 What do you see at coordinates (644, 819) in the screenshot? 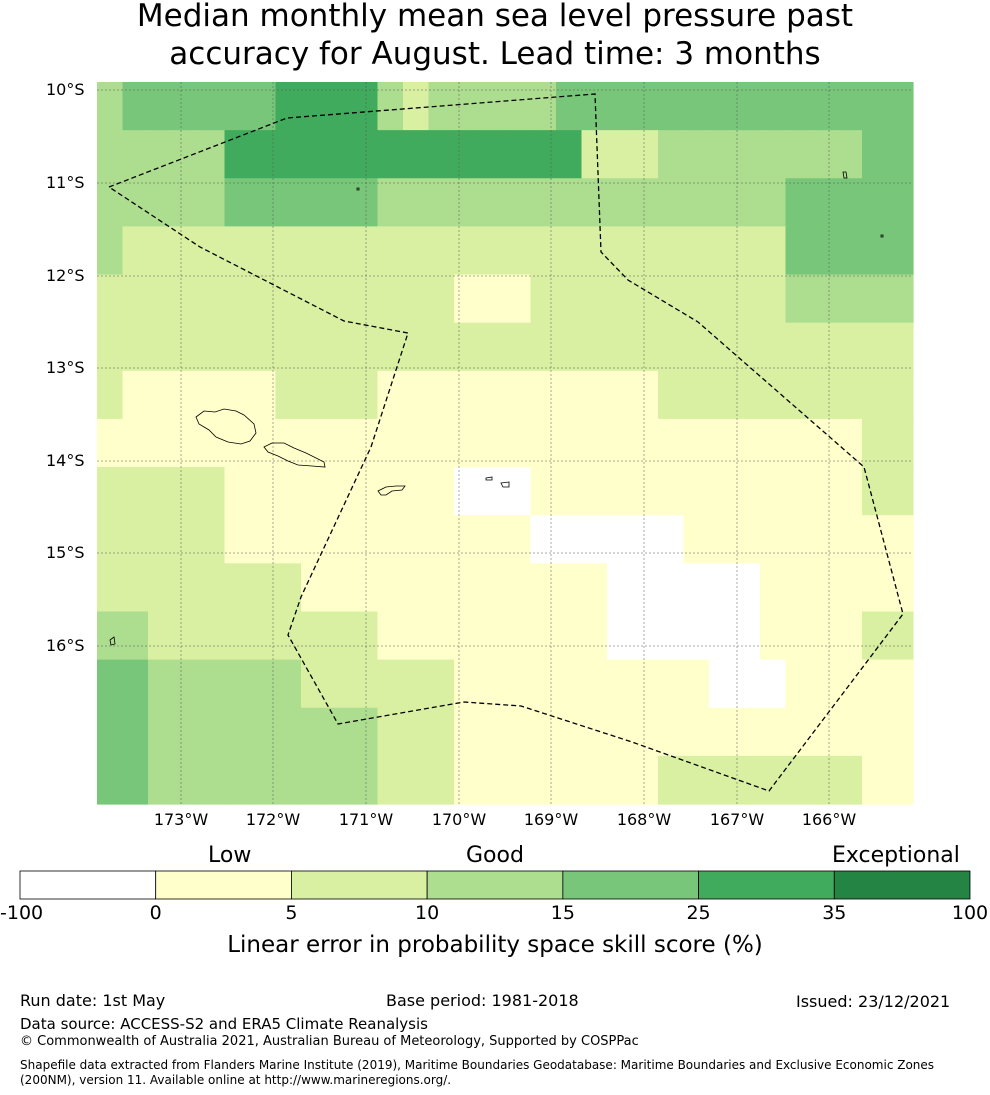
I see `longitude-label: 168°W` at bounding box center [644, 819].